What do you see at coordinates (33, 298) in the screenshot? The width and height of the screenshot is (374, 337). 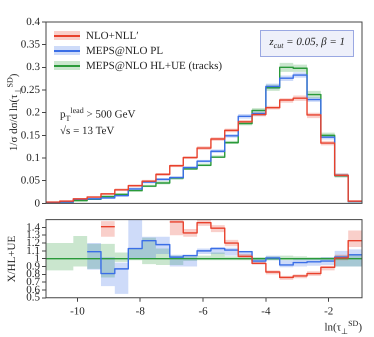 I see `y-tick-label: 0.5` at bounding box center [33, 298].